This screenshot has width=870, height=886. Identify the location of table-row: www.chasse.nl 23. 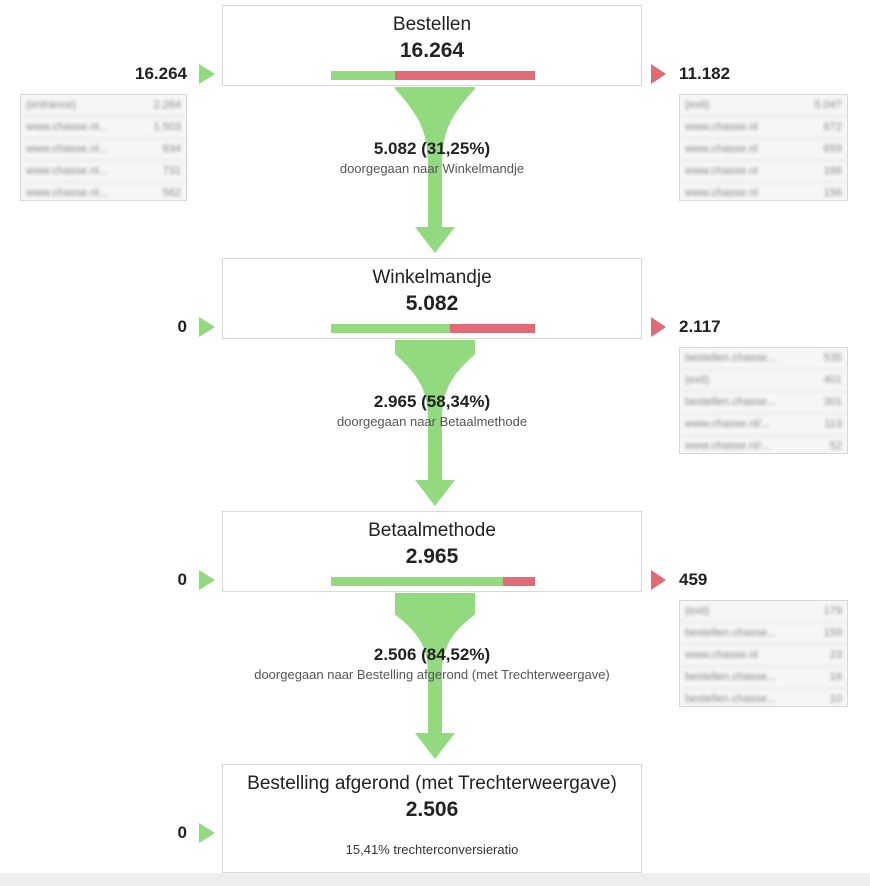
(763, 656).